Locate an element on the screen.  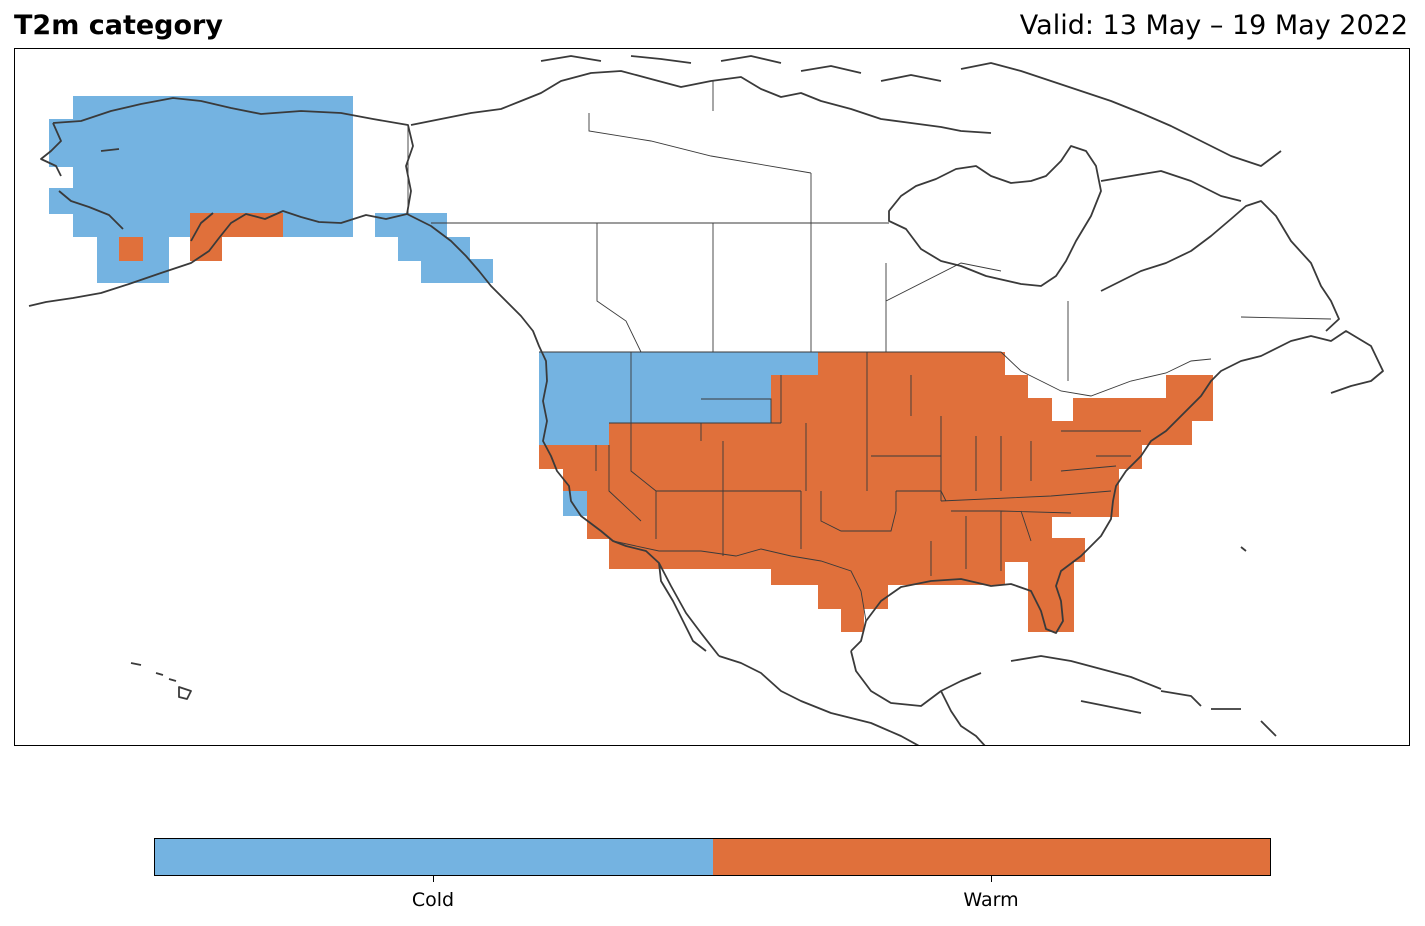
coastline-caribbean is located at coordinates (1143, 641).